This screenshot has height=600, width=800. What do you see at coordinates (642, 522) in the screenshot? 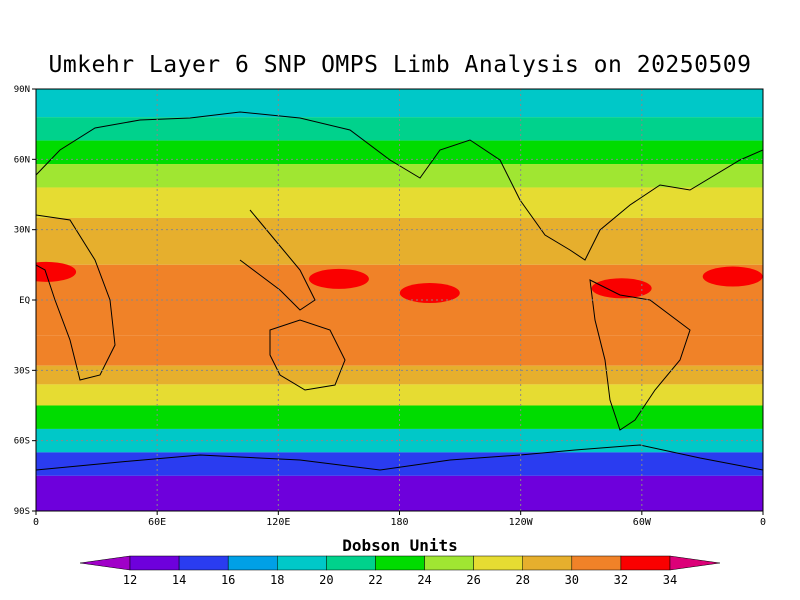
I see `x-tick-label: 60W` at bounding box center [642, 522].